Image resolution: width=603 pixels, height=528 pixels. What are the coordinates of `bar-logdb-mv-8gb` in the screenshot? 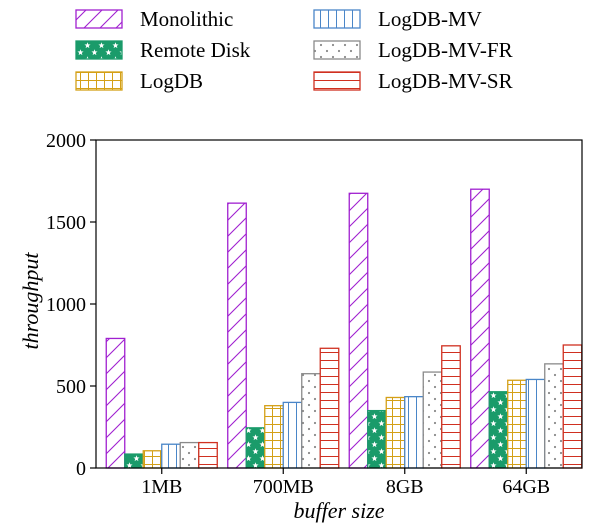 It's located at (414, 432).